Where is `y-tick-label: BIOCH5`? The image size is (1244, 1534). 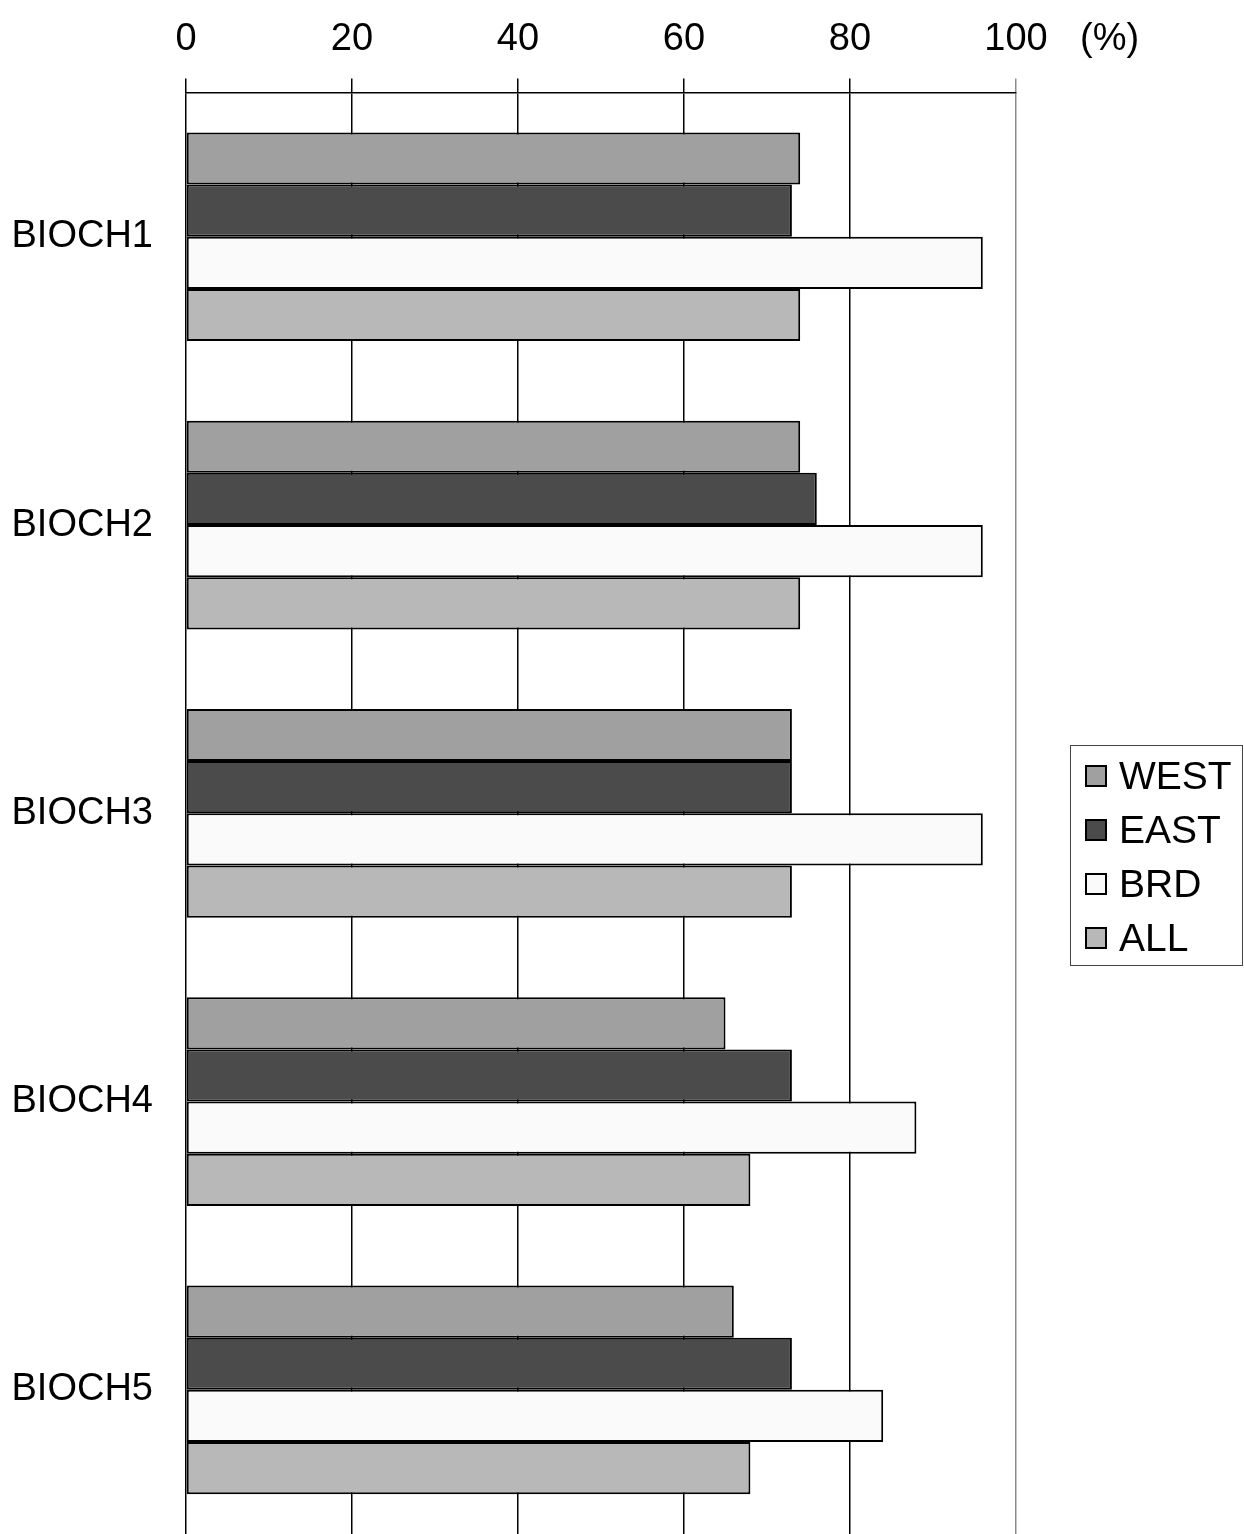
y-tick-label: BIOCH5 is located at coordinates (82, 1387).